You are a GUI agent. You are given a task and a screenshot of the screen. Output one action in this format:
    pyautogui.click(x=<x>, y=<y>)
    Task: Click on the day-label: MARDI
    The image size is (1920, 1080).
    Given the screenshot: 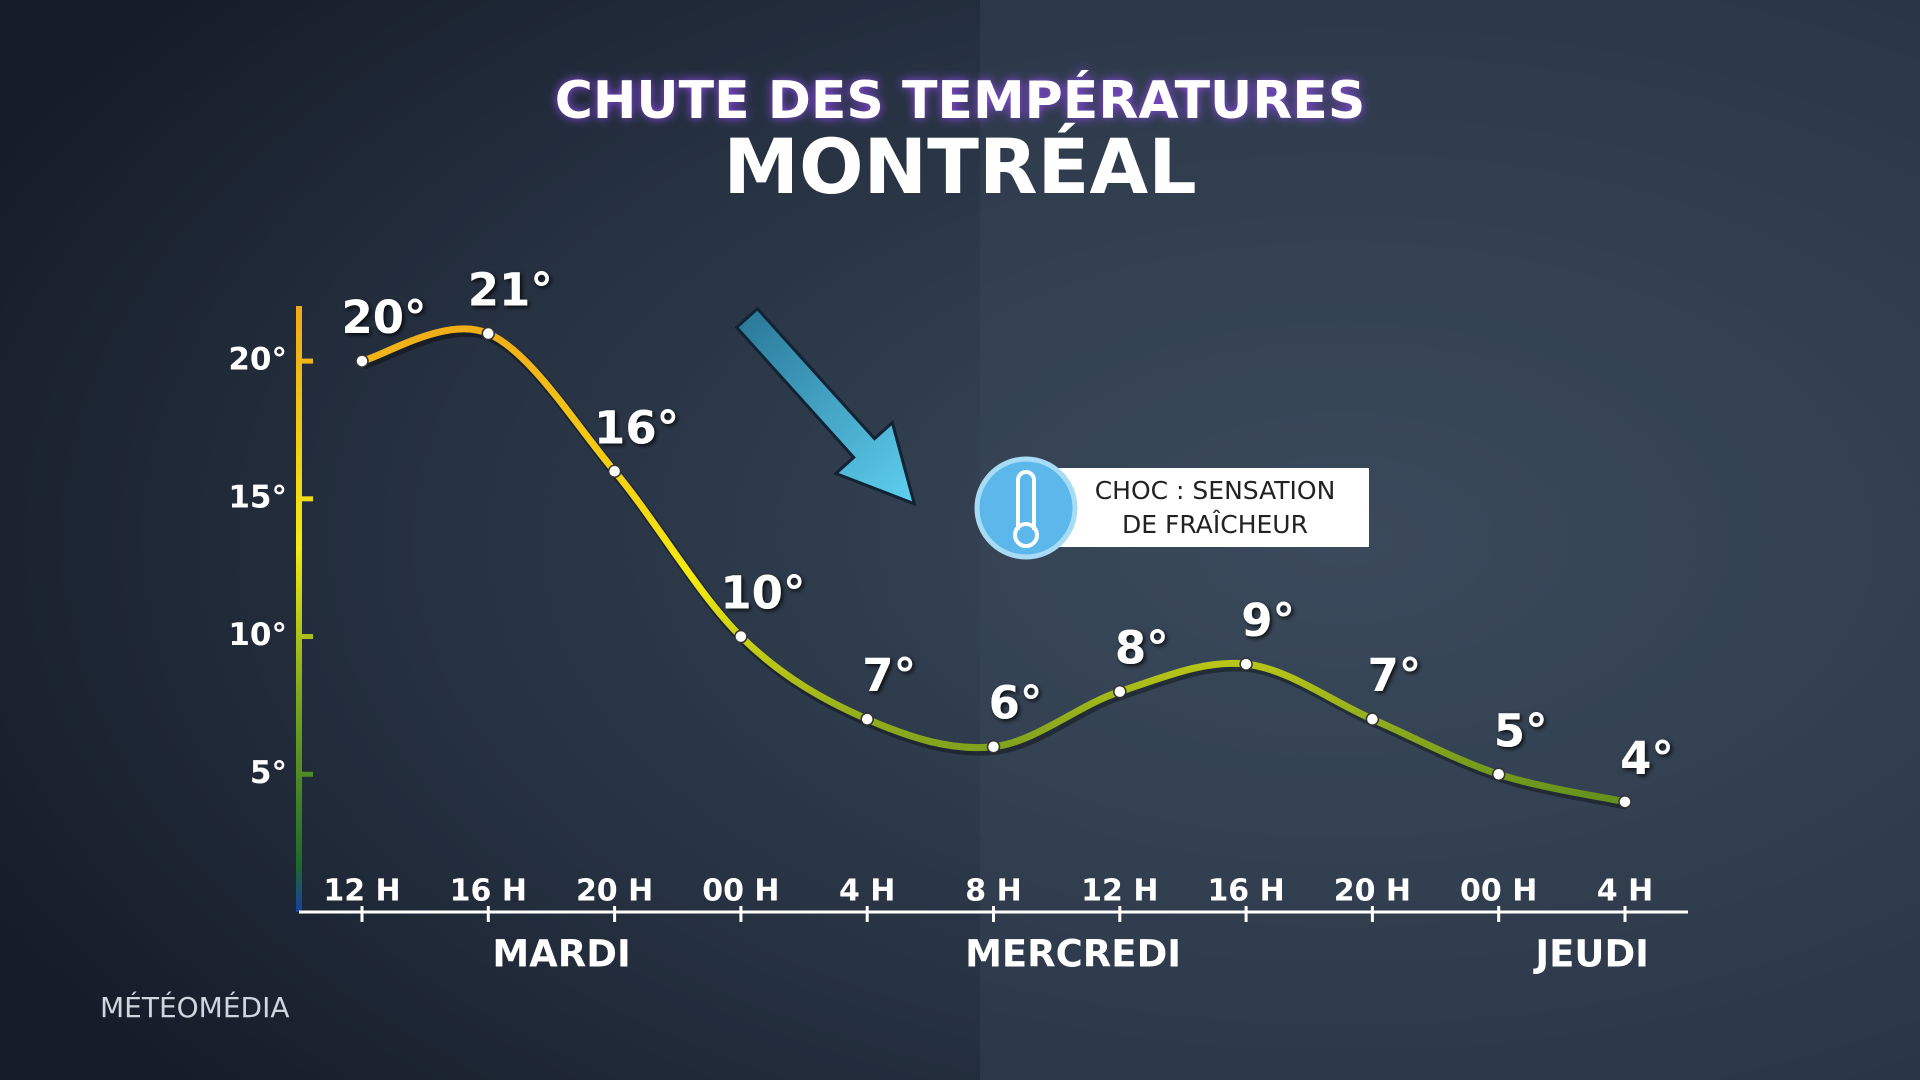 What is the action you would take?
    pyautogui.click(x=561, y=954)
    